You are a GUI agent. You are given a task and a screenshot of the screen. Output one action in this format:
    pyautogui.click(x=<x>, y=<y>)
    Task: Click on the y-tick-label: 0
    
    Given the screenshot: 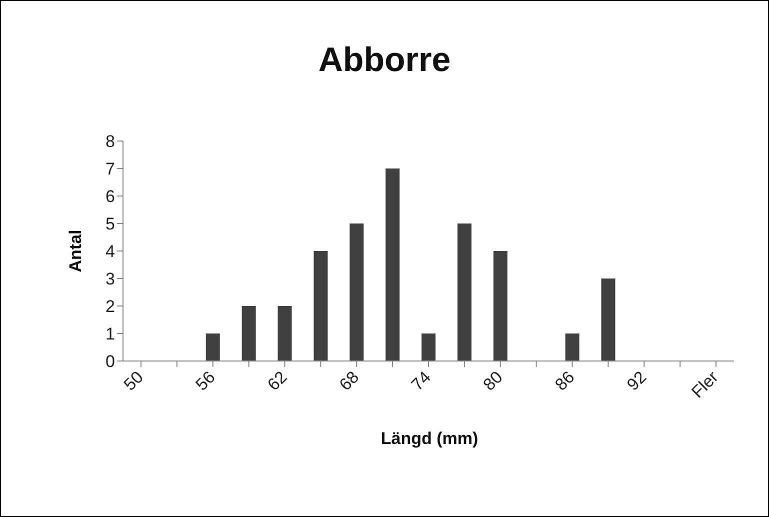 What is the action you would take?
    pyautogui.click(x=110, y=362)
    